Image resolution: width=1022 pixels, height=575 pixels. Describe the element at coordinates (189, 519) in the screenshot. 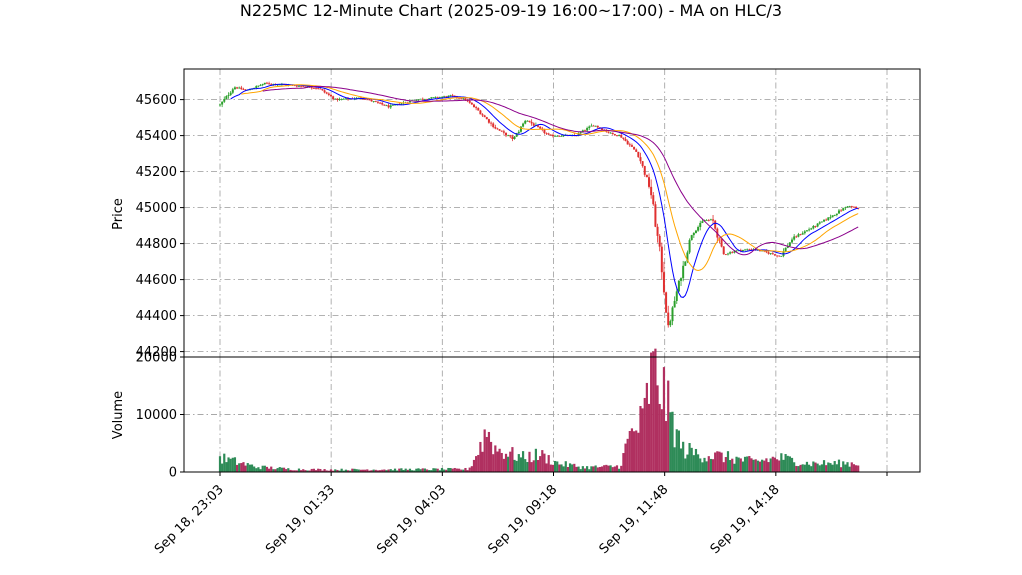

I see `x-tick-label: Sep 18, 23:03` at that location.